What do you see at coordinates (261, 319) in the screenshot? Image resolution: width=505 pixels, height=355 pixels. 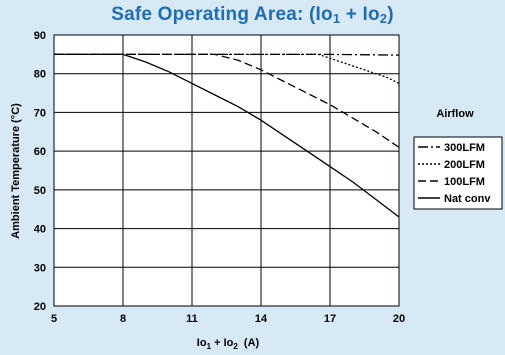 I see `x-tick-label: 14` at bounding box center [261, 319].